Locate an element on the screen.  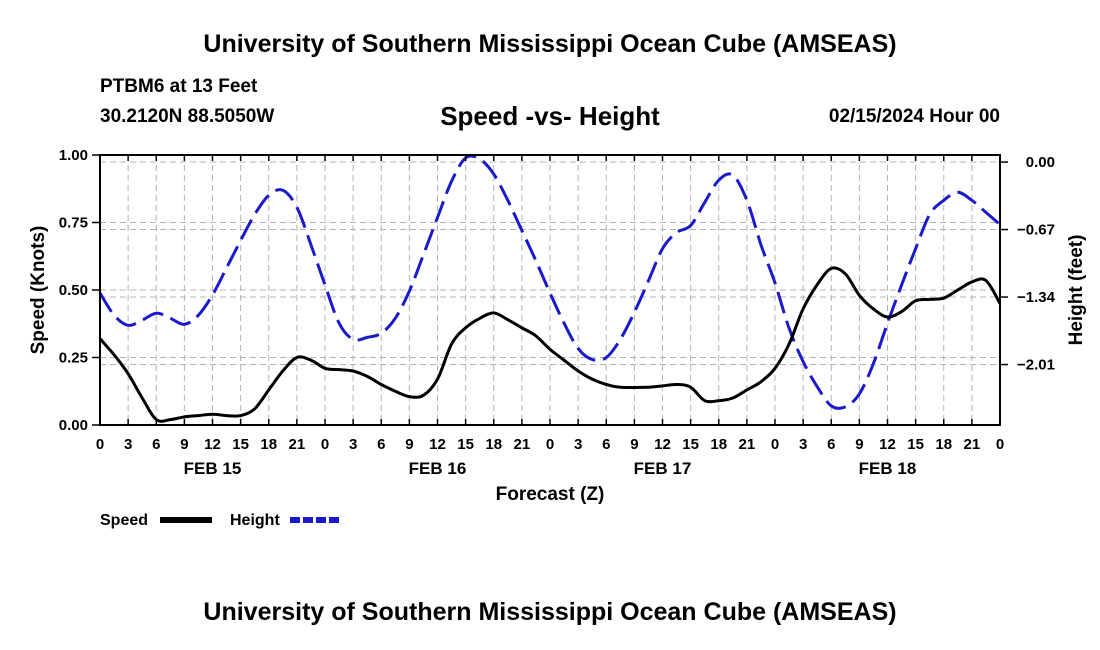
y-tick-label-left: 0.75 is located at coordinates (73, 223).